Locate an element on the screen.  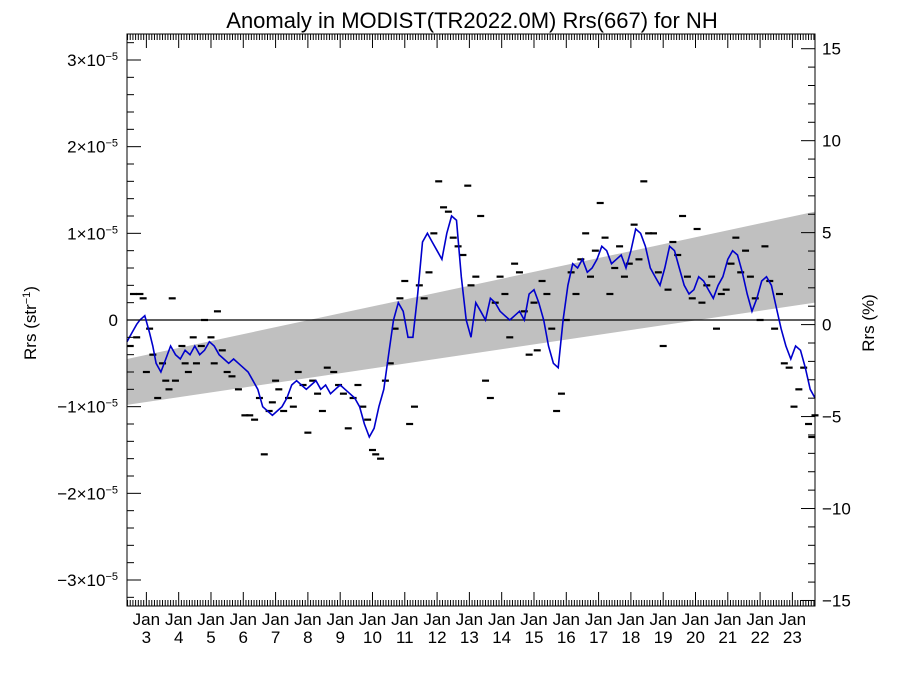
y-right-tick-label: 5 is located at coordinates (826, 233).